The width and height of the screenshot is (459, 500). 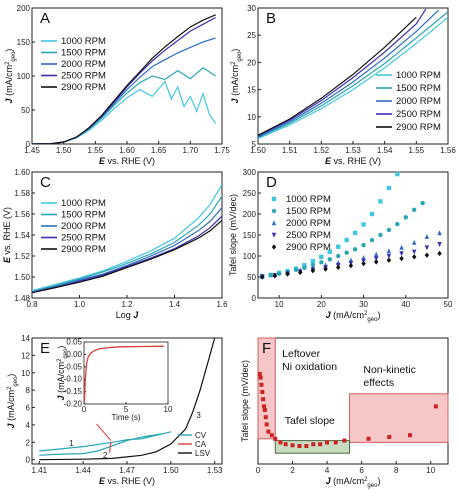 I want to click on y-axis-label: E vs. RHE (V), so click(x=7, y=235).